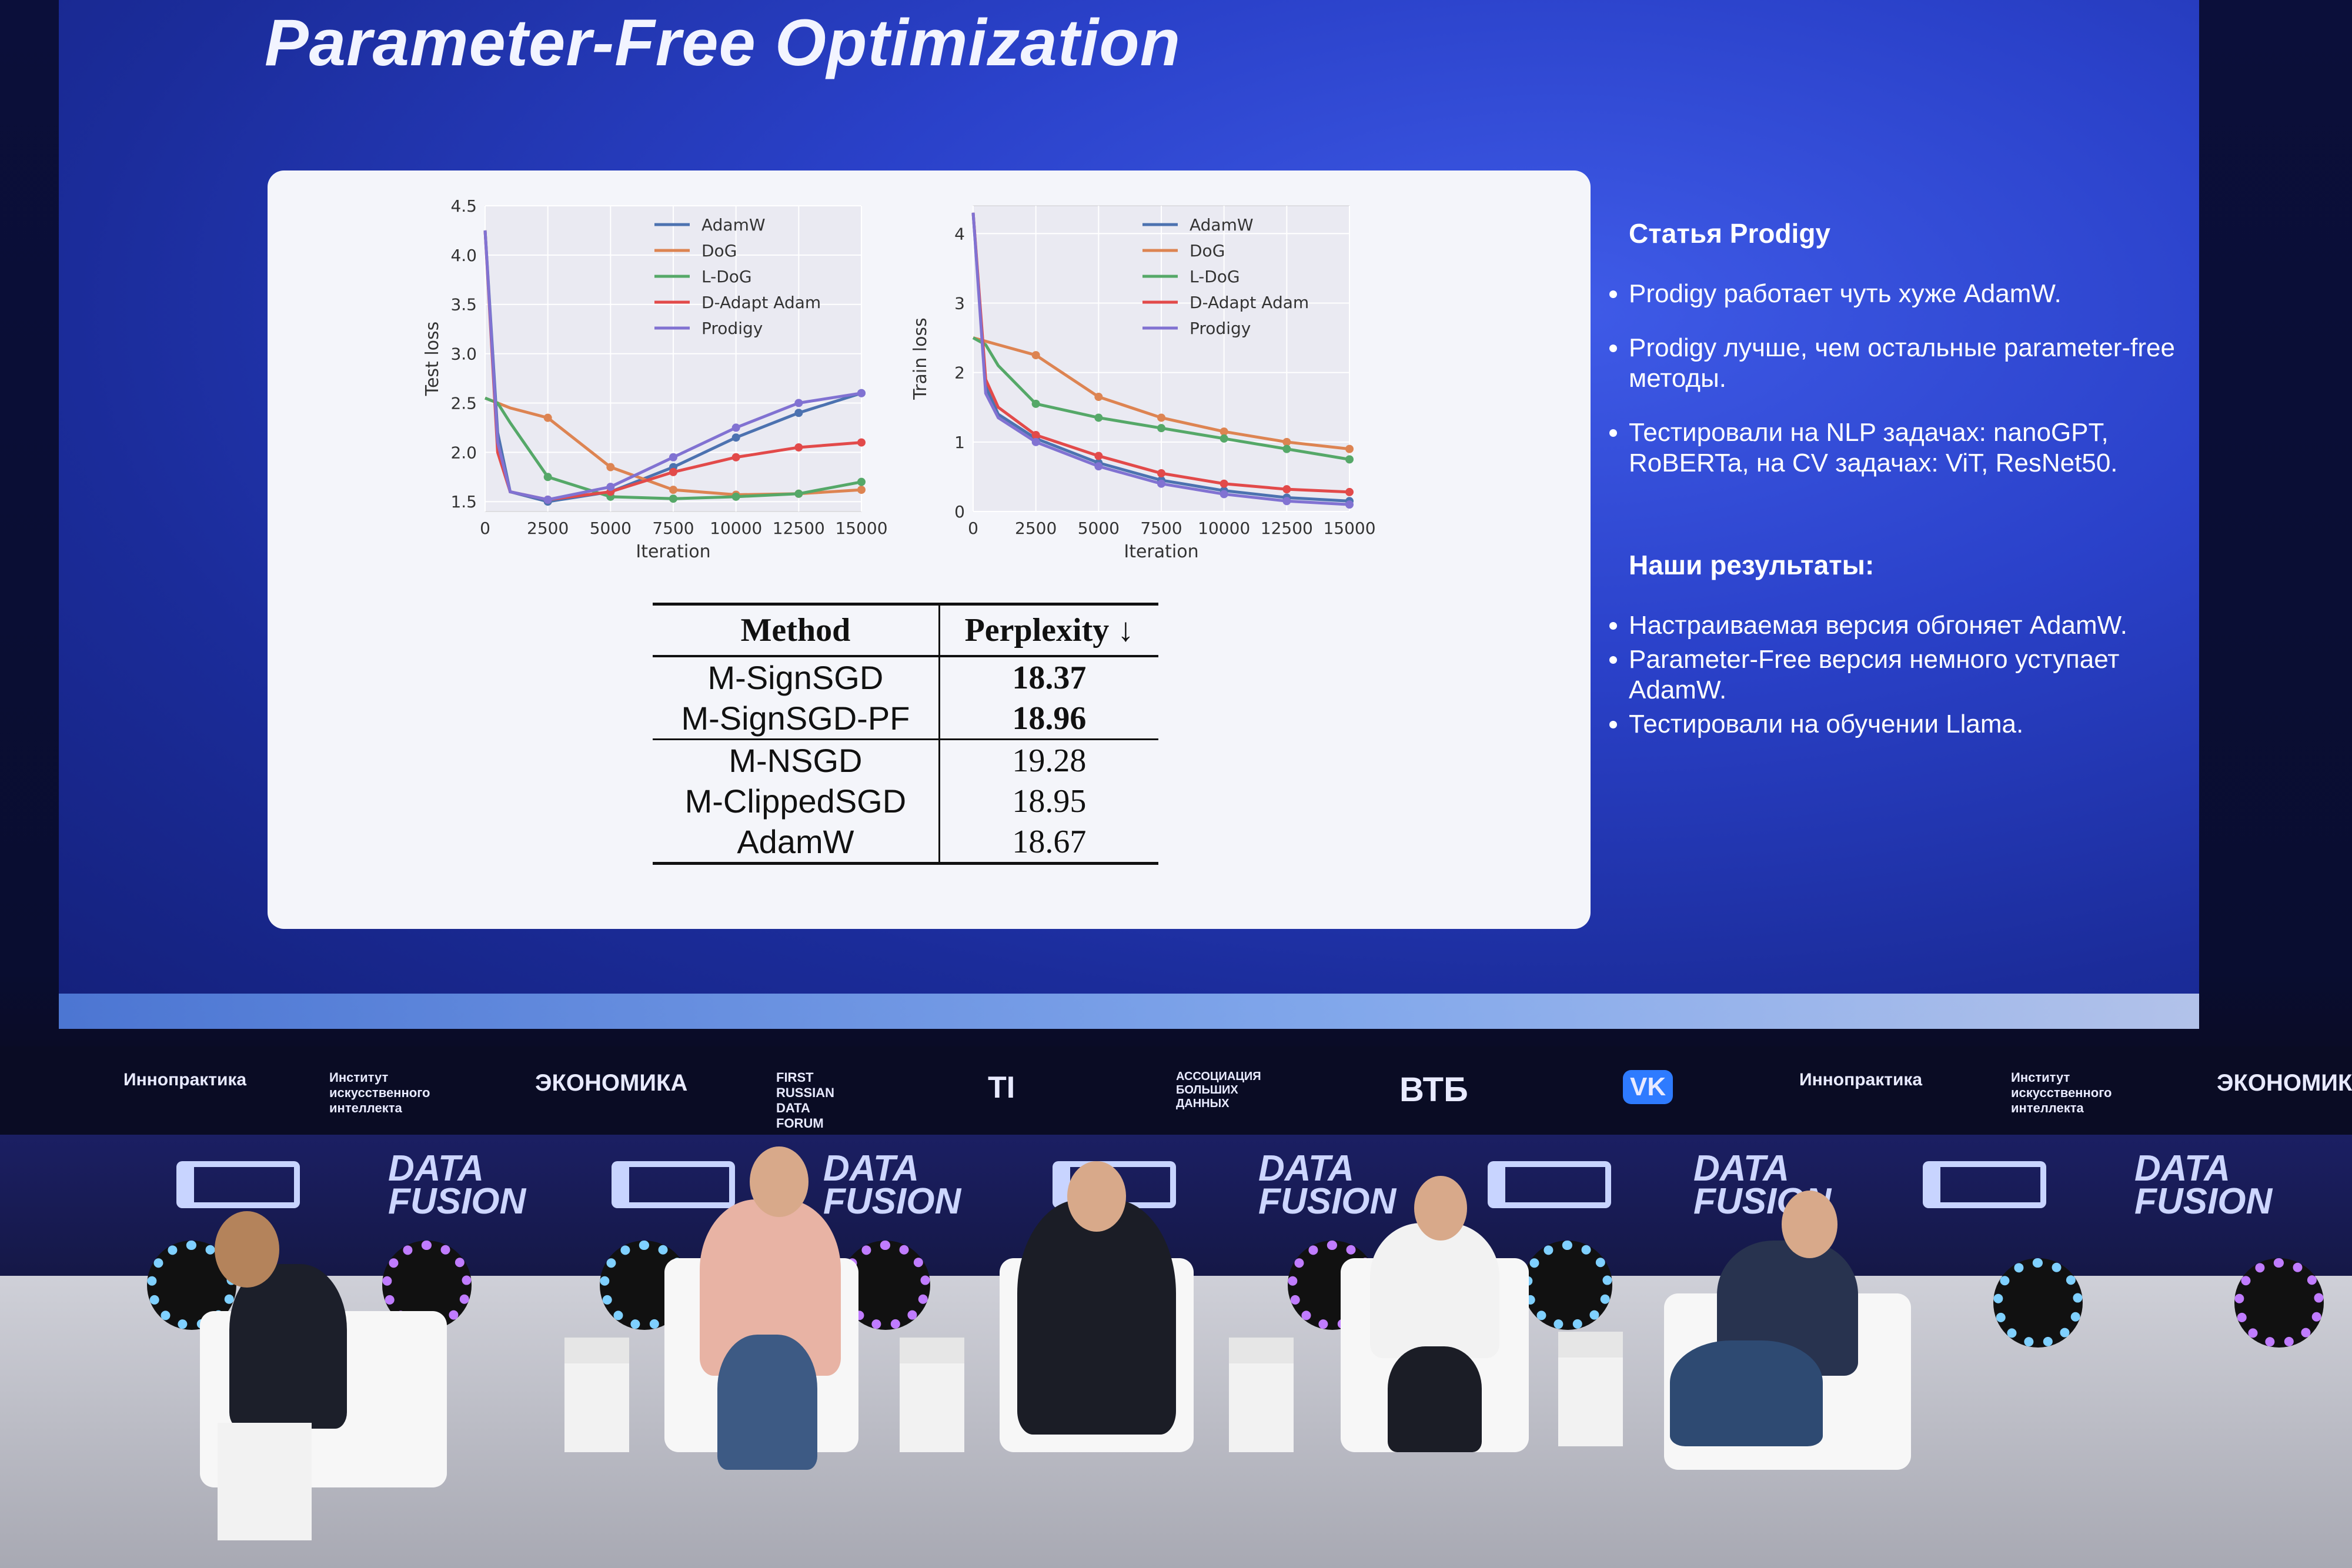  What do you see at coordinates (1036, 528) in the screenshot?
I see `x-tick-label: 2500` at bounding box center [1036, 528].